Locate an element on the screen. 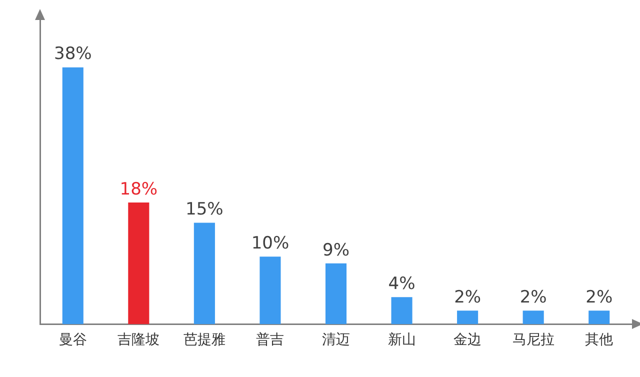  x-tick-label: 其他 is located at coordinates (599, 340).